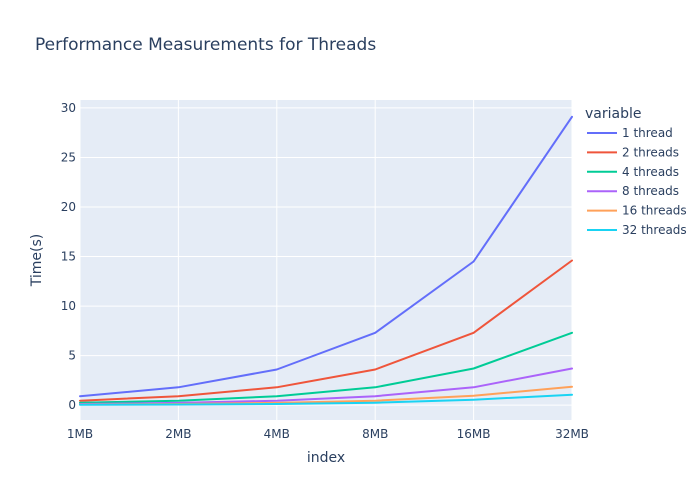 Image resolution: width=700 pixels, height=500 pixels. What do you see at coordinates (572, 434) in the screenshot?
I see `x-tick-label: 32MB` at bounding box center [572, 434].